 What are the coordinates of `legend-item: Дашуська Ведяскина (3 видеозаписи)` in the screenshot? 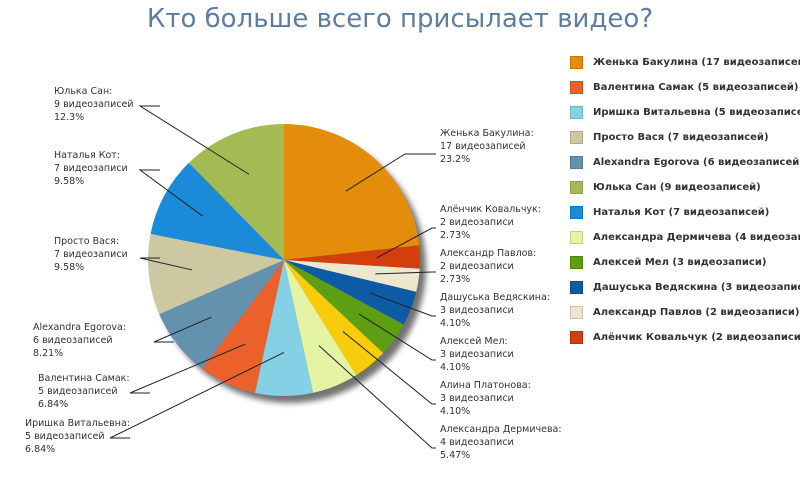 It's located at (685, 287).